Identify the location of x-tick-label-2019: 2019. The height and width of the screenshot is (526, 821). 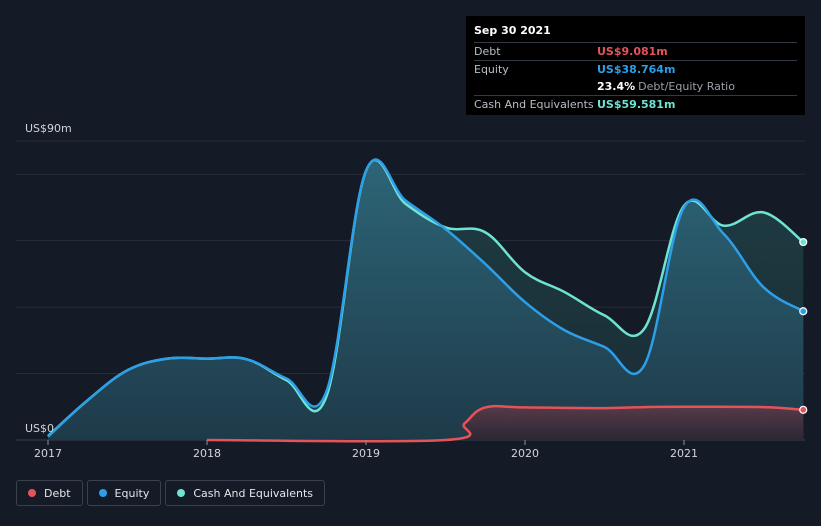
(366, 453).